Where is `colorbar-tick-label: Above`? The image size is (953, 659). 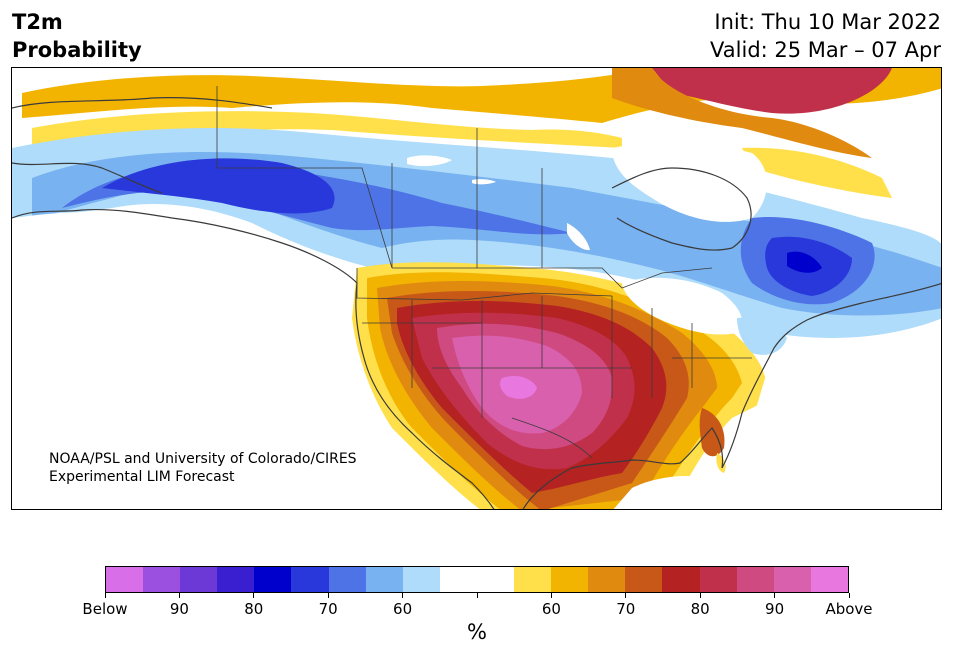
colorbar-tick-label: Above is located at coordinates (849, 609).